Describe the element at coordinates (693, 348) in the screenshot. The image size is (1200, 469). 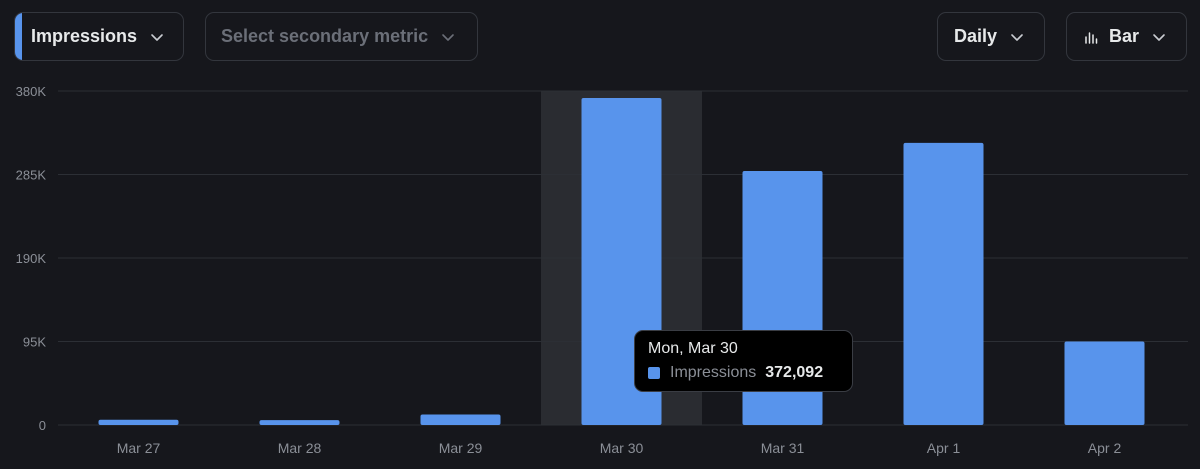
I see `tooltip-date: Mon, Mar 30` at that location.